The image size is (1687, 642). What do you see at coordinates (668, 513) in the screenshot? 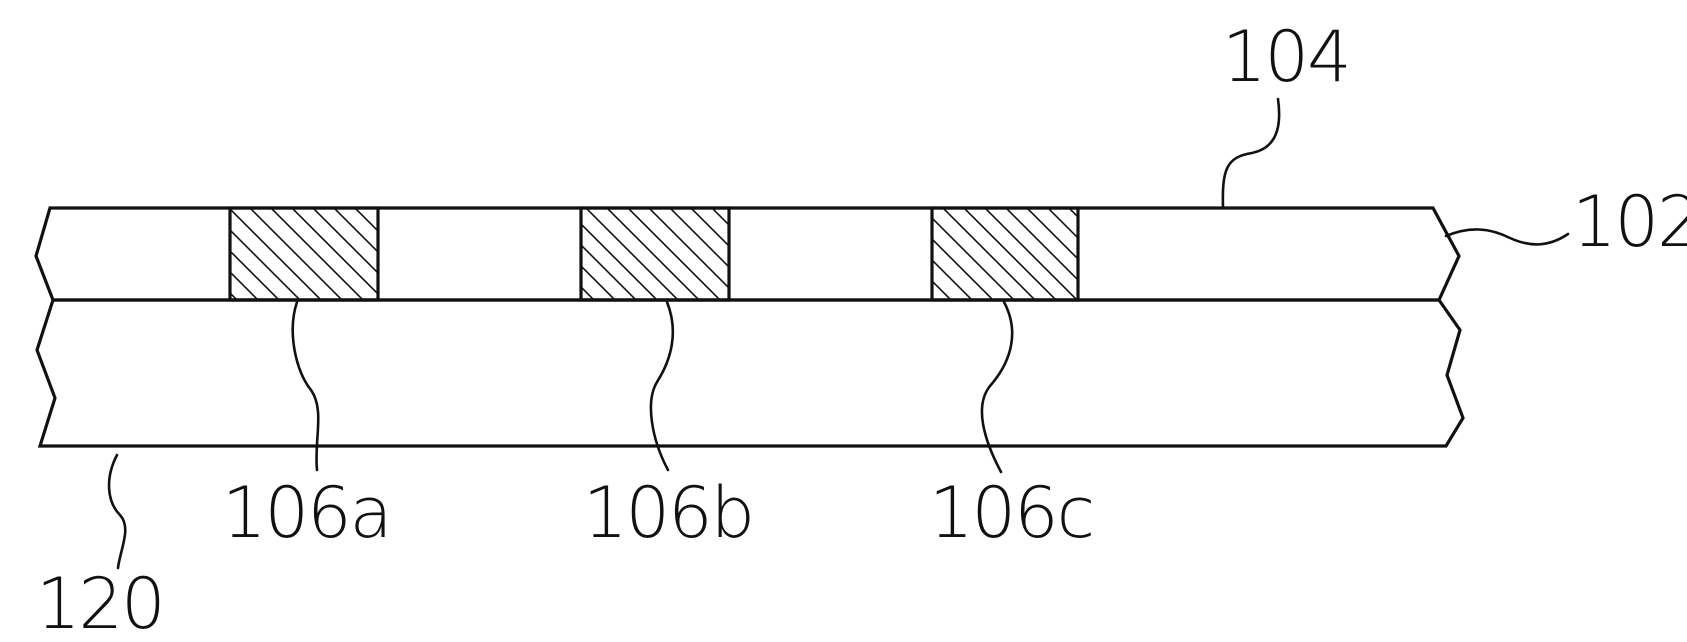
I see `label-106b: 106b` at bounding box center [668, 513].